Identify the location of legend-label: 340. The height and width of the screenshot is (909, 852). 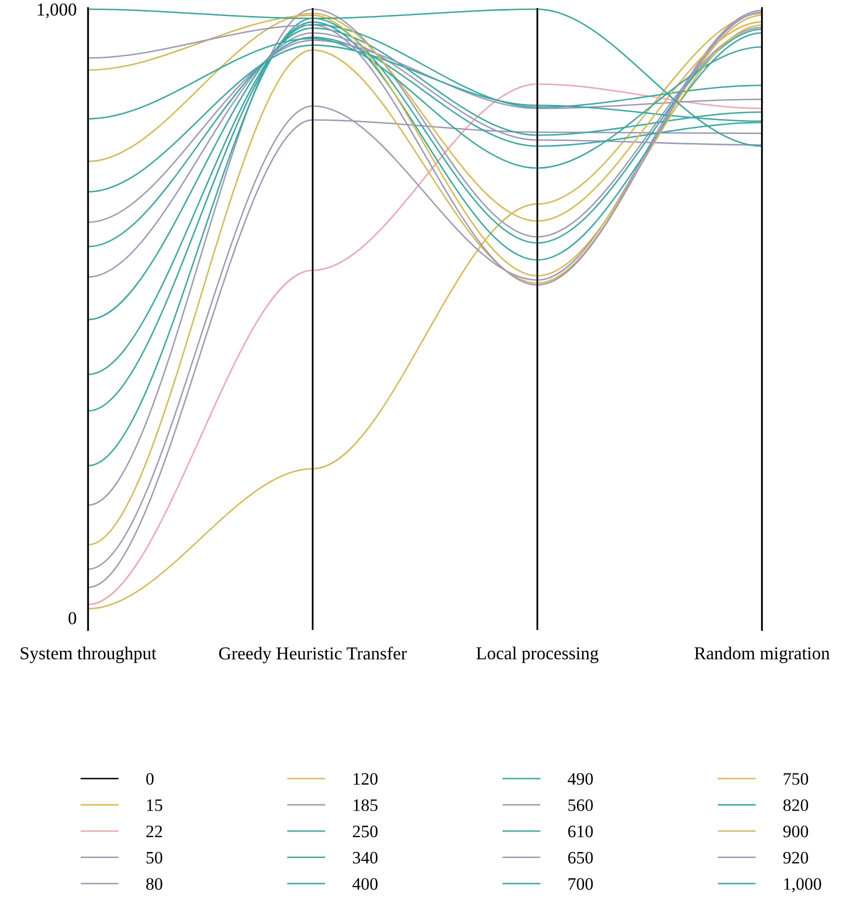
(365, 858).